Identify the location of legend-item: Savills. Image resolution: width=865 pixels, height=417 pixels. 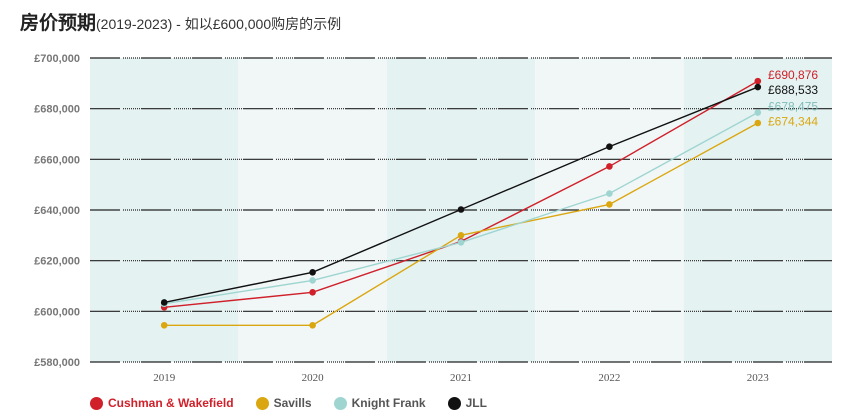
(283, 403).